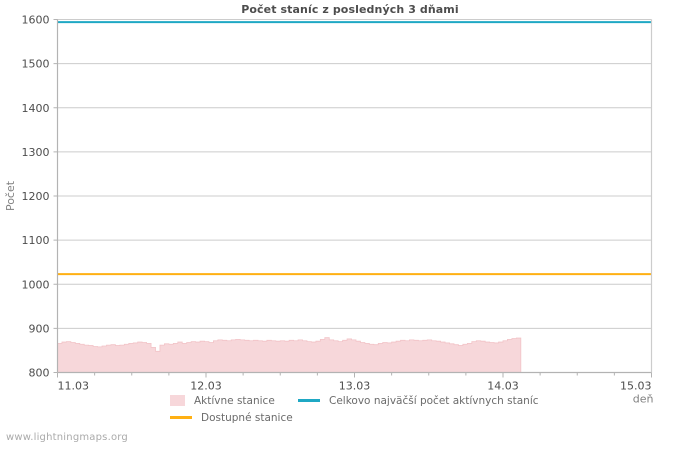 The height and width of the screenshot is (450, 700). Describe the element at coordinates (36, 64) in the screenshot. I see `y-tick-label: 1500` at that location.